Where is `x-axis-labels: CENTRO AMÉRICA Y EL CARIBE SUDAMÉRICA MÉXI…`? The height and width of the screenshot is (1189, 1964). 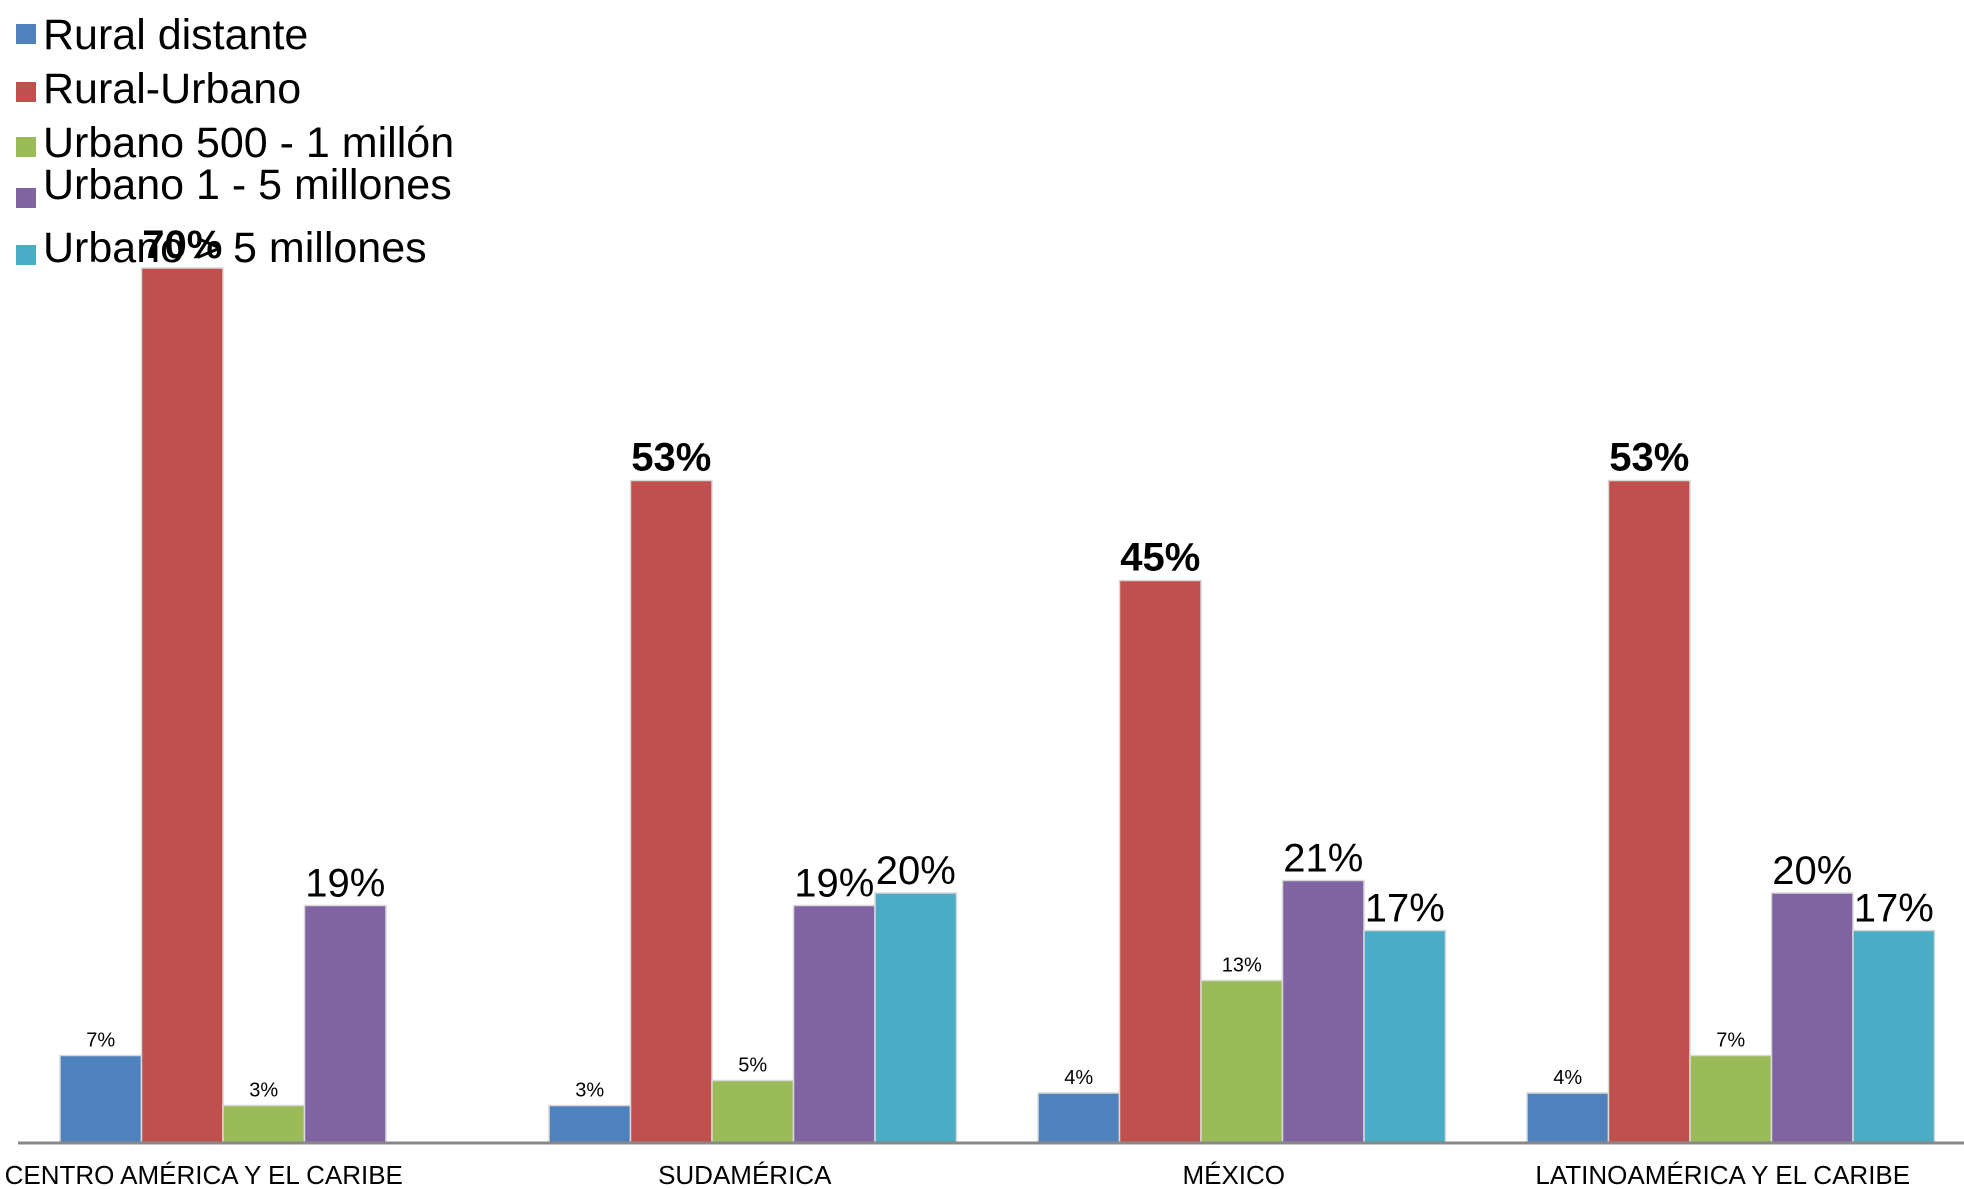 x-axis-labels: CENTRO AMÉRICA Y EL CARIBE SUDAMÉRICA MÉXI… is located at coordinates (958, 1174).